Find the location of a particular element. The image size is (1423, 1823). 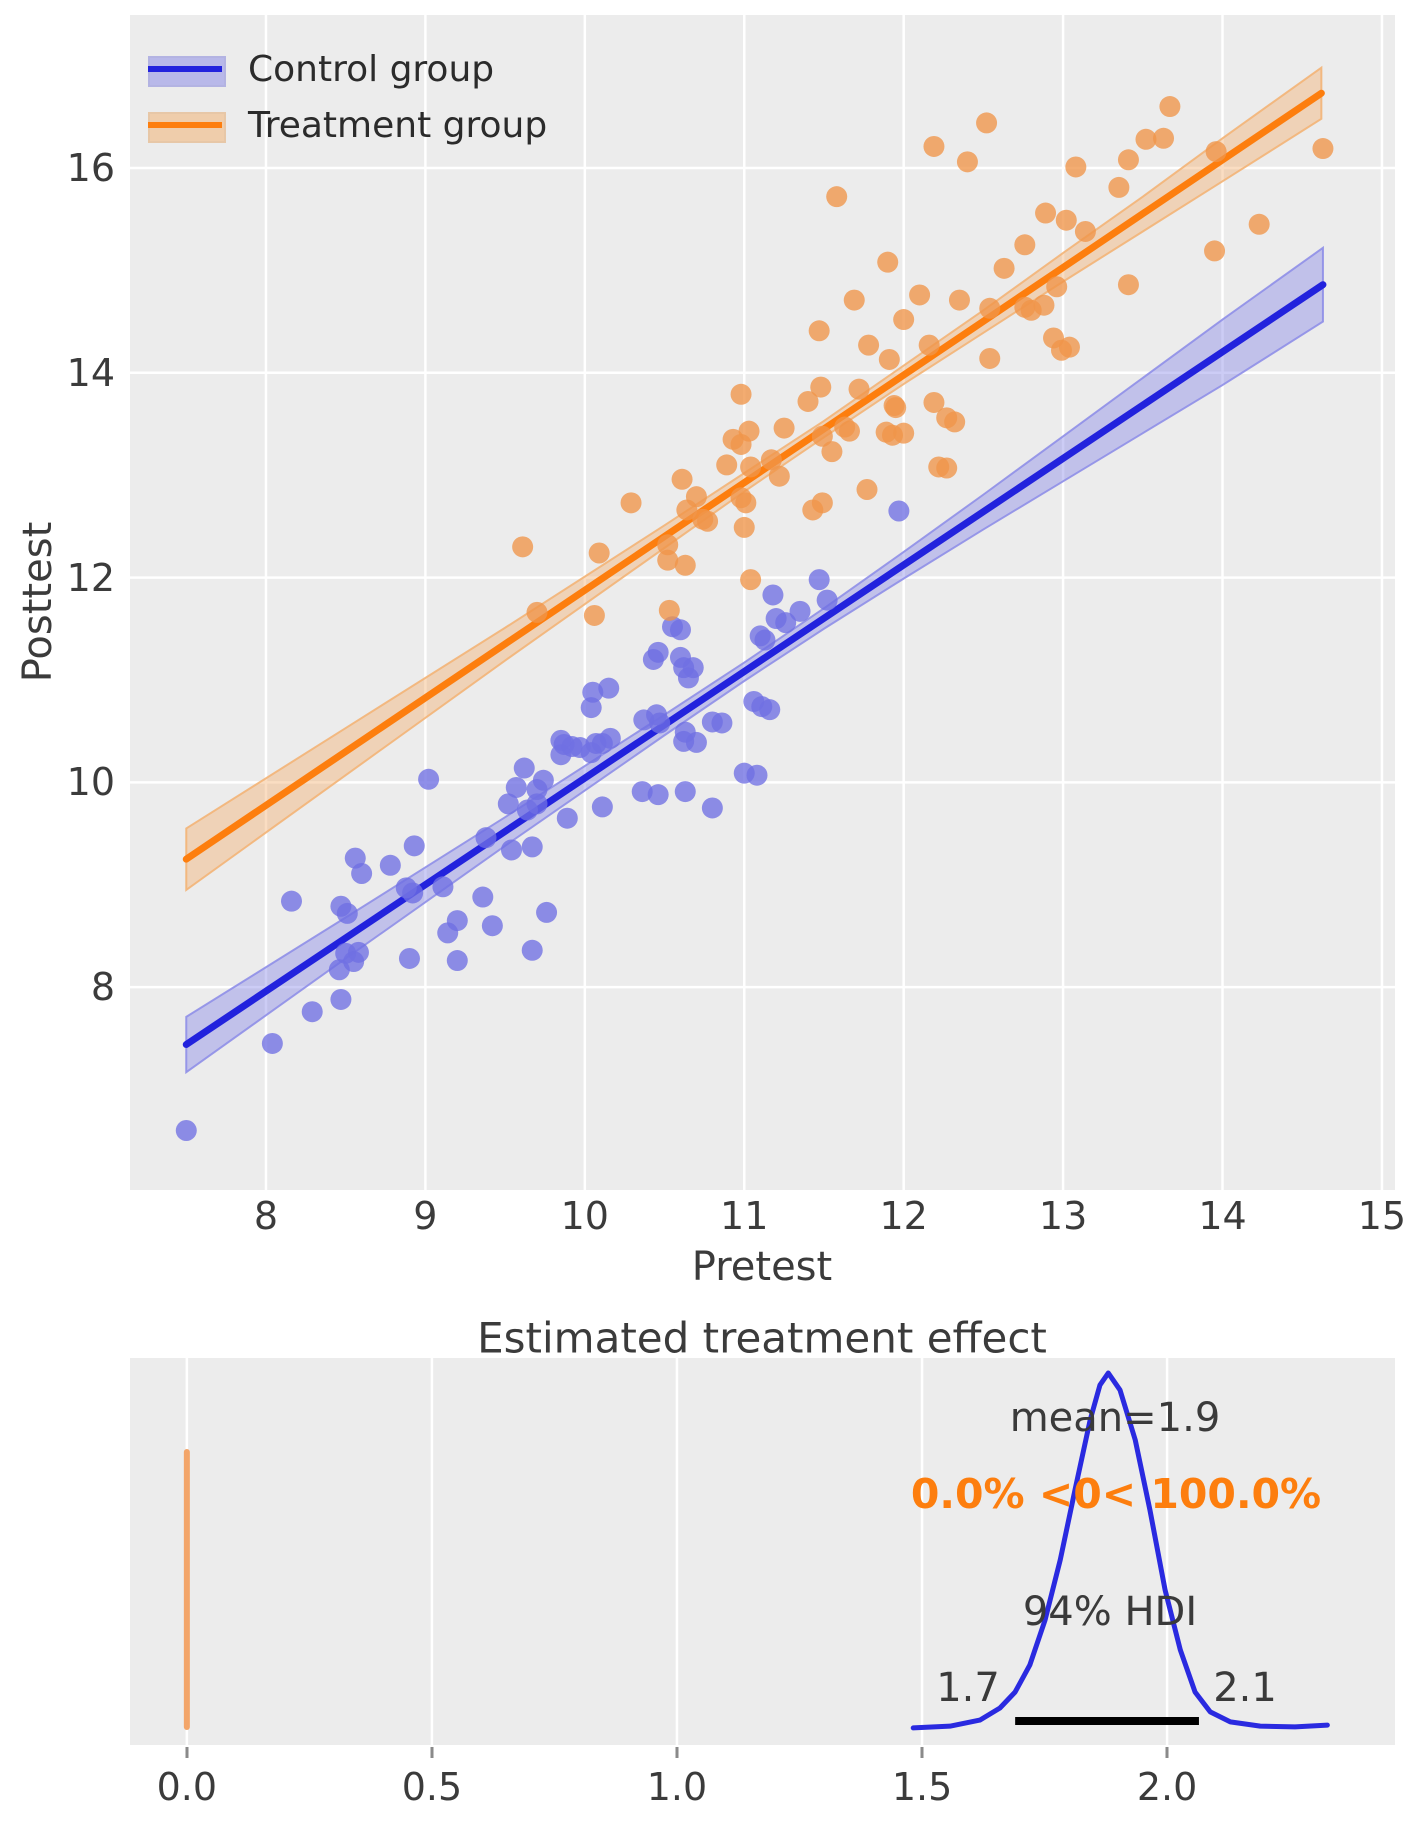

x-axis-label: Pretest is located at coordinates (762, 1267).